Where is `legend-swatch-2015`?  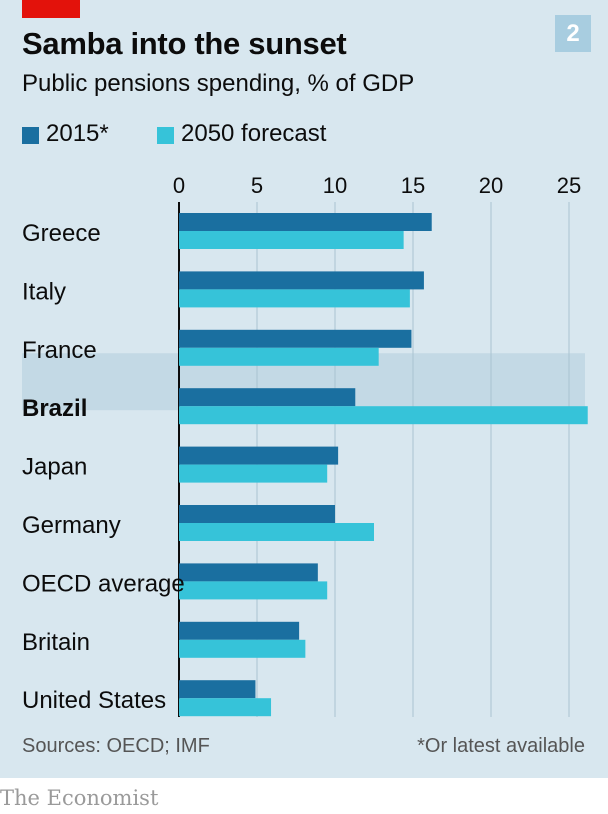 legend-swatch-2015 is located at coordinates (30, 135).